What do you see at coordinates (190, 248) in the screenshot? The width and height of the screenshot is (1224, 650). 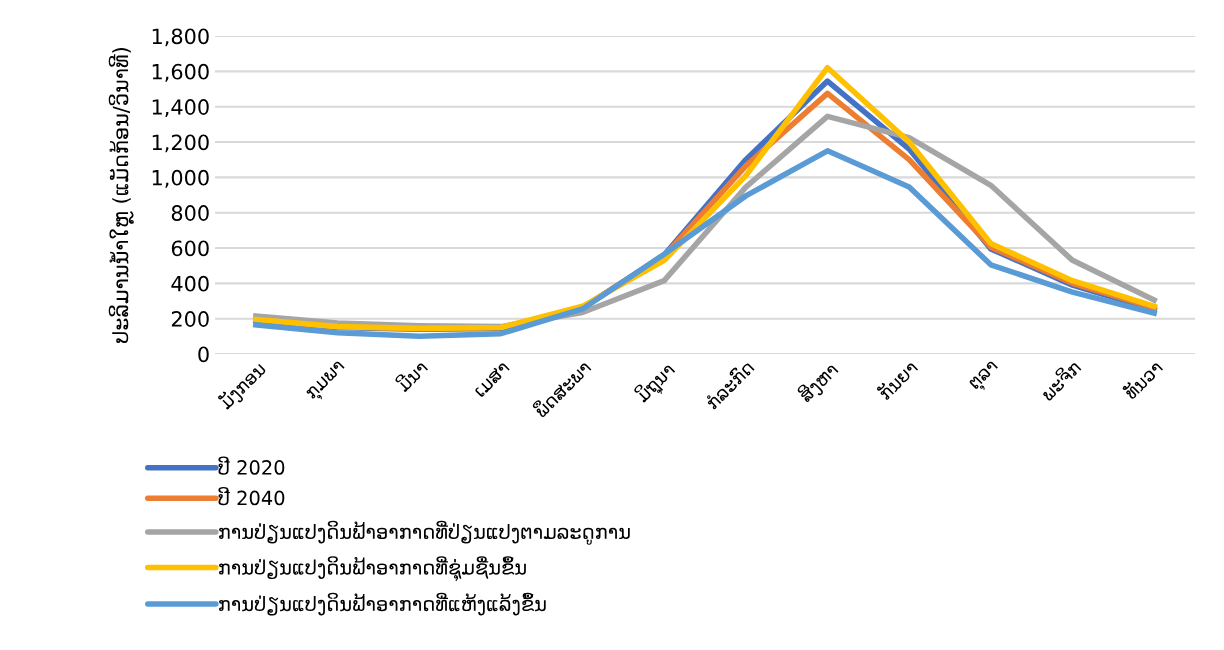 I see `y-tick-label: 600` at bounding box center [190, 248].